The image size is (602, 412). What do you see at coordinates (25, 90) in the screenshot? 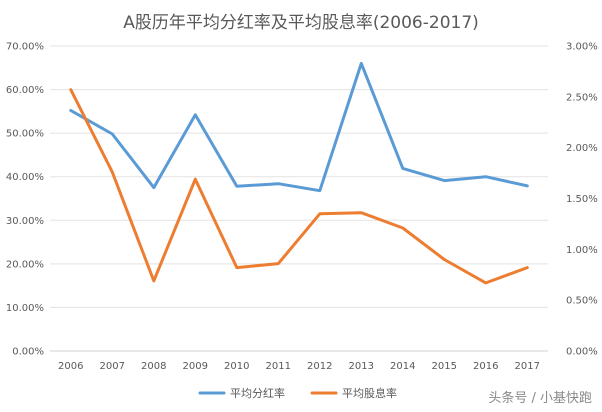
I see `left-tick-label: 60.00%` at bounding box center [25, 90].